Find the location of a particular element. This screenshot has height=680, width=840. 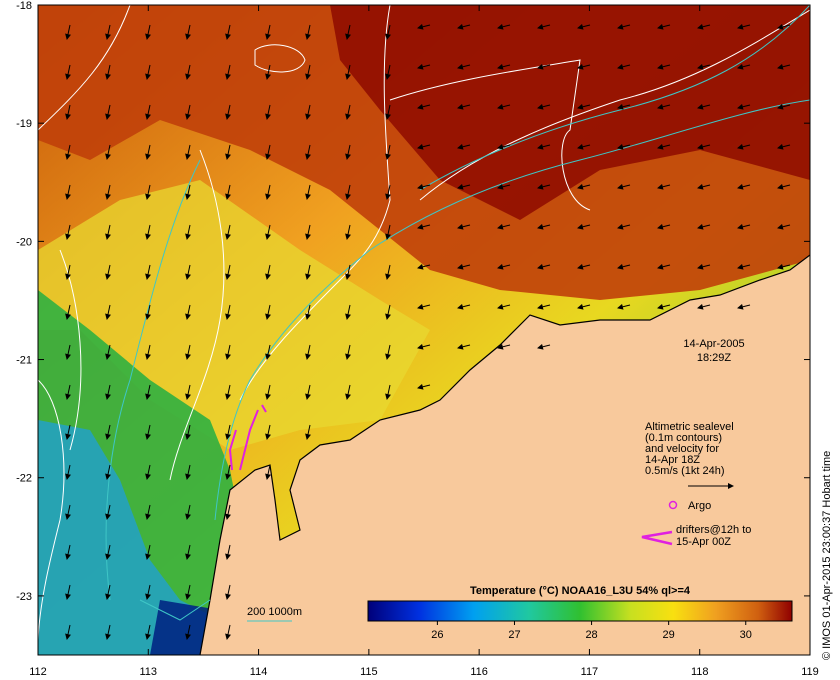

colorbar-tick-label: 27 is located at coordinates (514, 635).